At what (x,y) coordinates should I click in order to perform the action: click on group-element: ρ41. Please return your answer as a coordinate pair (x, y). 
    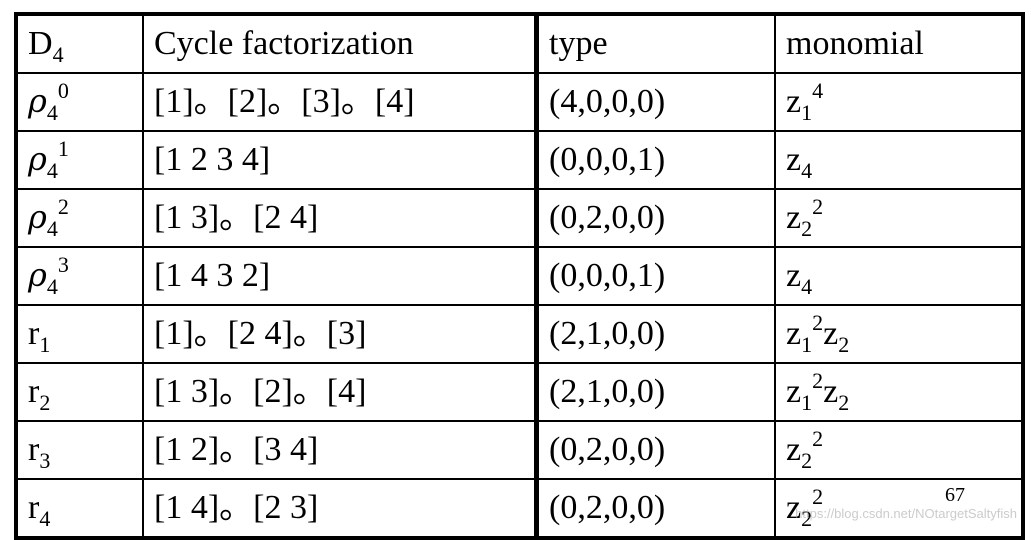
    Looking at the image, I should click on (79, 160).